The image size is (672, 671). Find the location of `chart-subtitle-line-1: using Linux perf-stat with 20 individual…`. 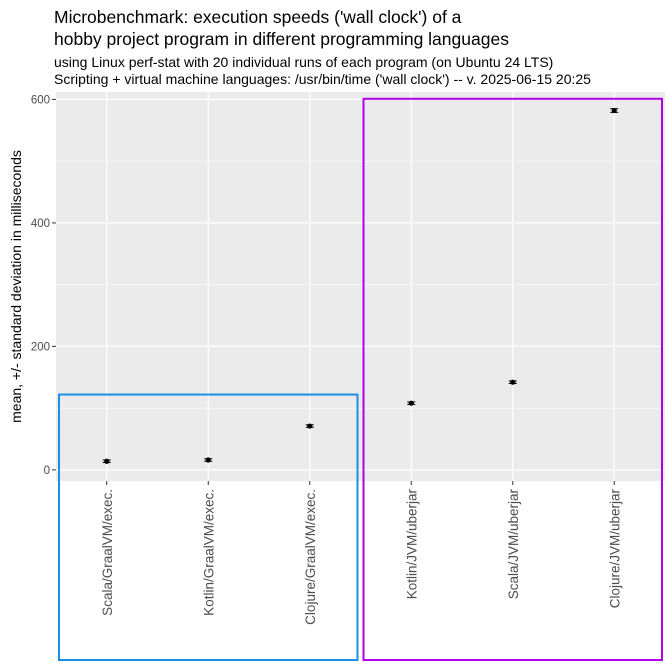

chart-subtitle-line-1: using Linux perf-stat with 20 individual… is located at coordinates (303, 62).